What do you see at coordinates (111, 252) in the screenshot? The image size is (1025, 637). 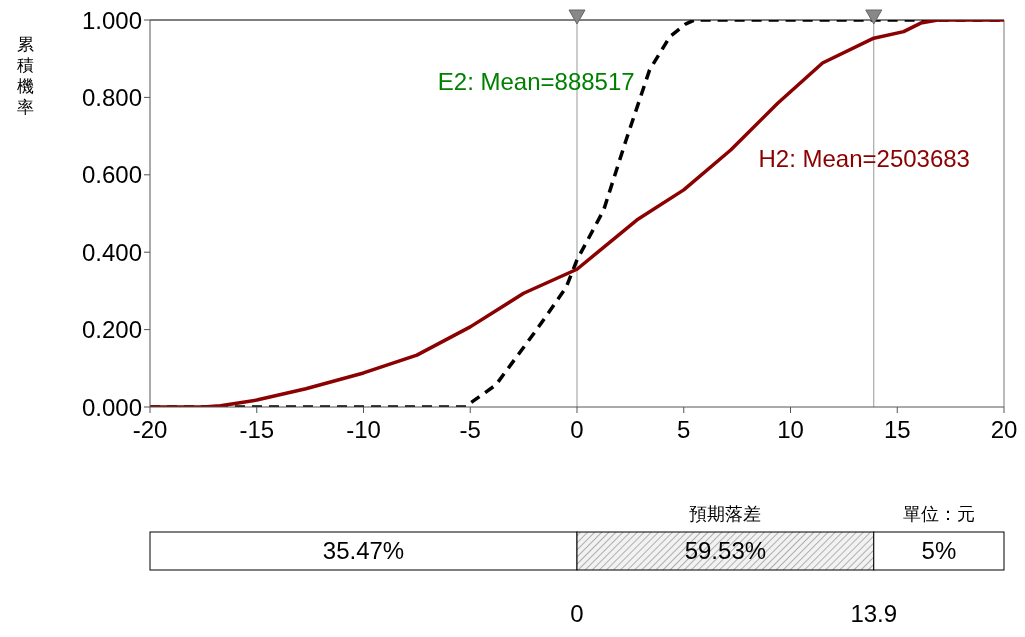 I see `y-tick-label: 0.400` at bounding box center [111, 252].